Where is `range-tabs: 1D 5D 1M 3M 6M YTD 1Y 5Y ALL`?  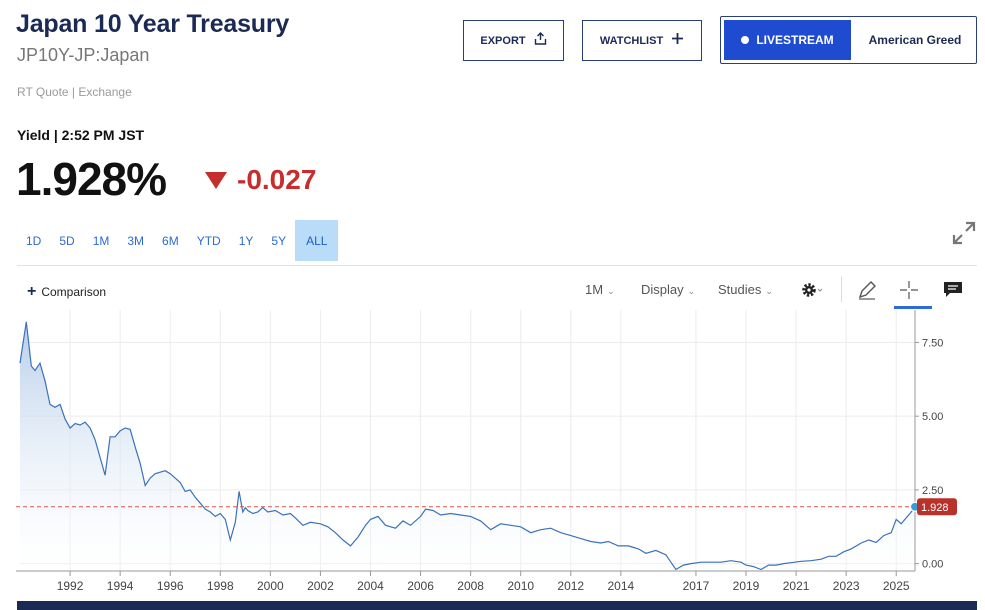
range-tabs: 1D 5D 1M 3M 6M YTD 1Y 5Y ALL is located at coordinates (178, 240).